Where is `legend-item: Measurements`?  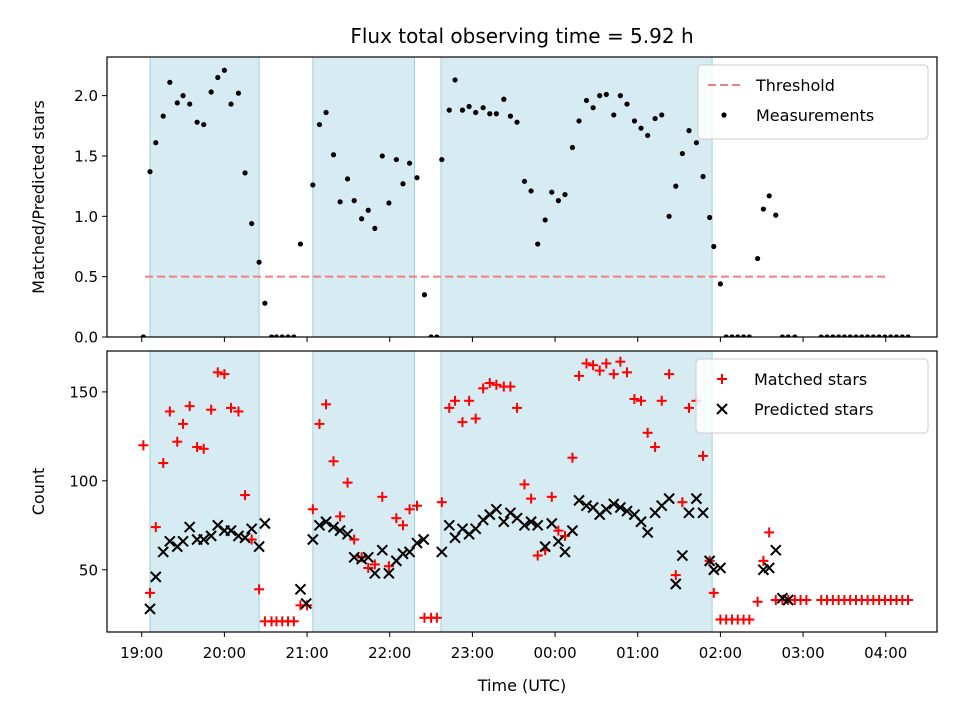 legend-item: Measurements is located at coordinates (797, 115).